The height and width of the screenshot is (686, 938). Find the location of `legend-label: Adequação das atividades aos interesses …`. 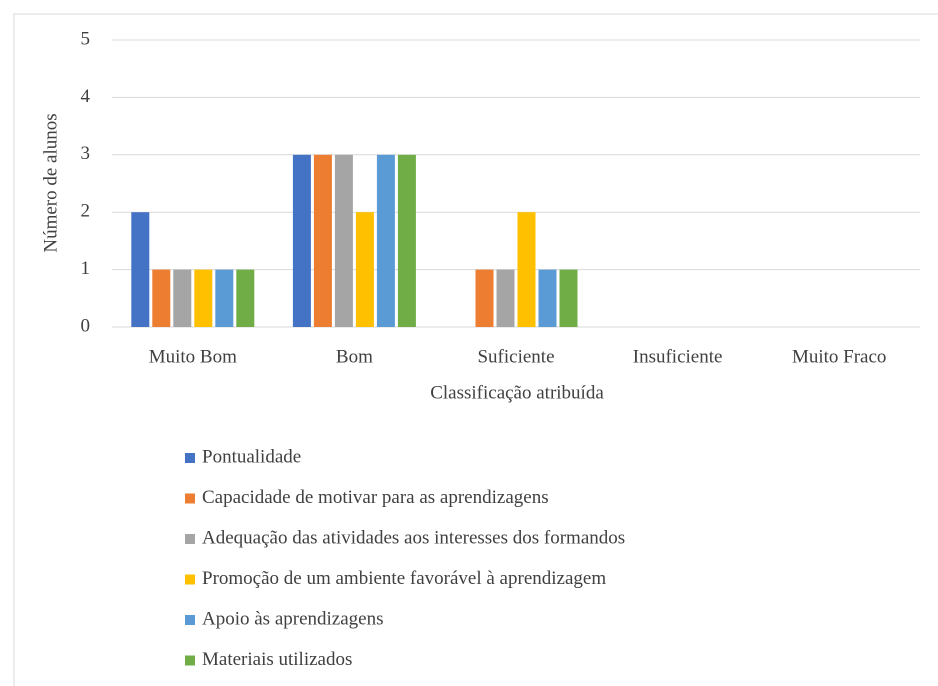

legend-label: Adequação das atividades aos interesses … is located at coordinates (413, 537).